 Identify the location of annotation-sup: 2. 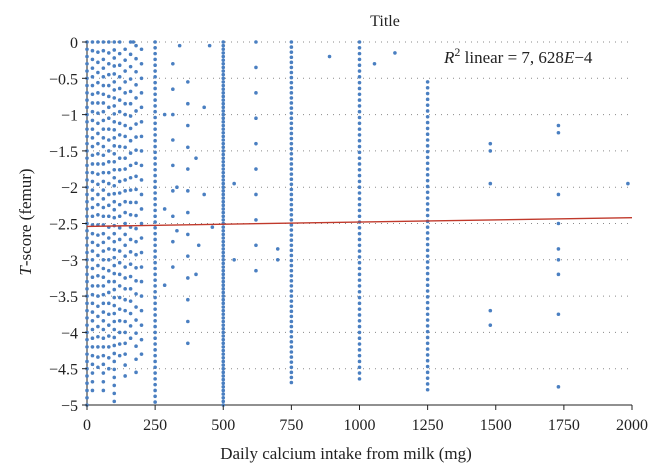
(457, 52).